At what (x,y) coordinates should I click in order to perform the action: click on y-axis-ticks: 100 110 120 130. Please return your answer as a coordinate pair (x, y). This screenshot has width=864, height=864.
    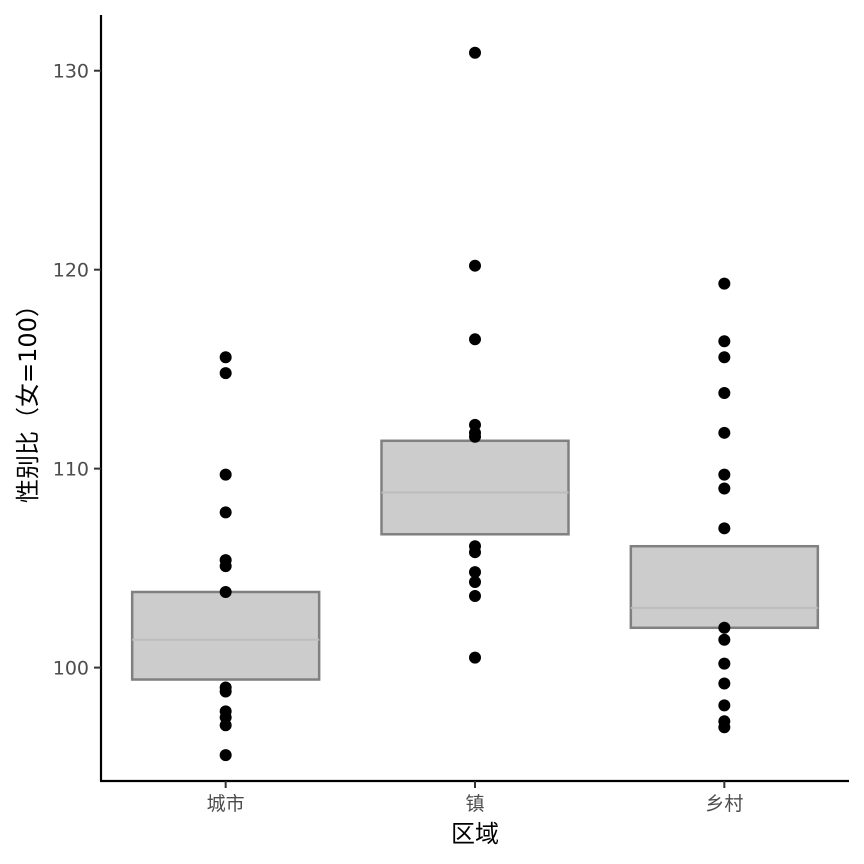
    Looking at the image, I should click on (77, 370).